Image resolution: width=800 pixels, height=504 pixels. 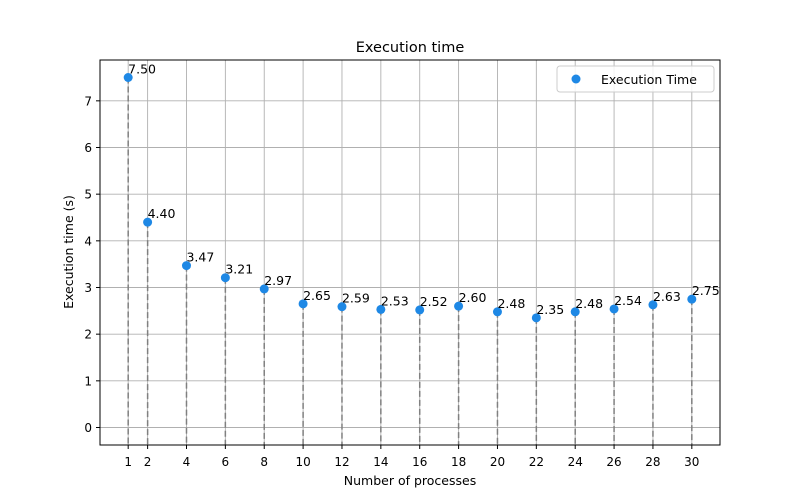 What do you see at coordinates (550, 309) in the screenshot?
I see `data-label: 2.35` at bounding box center [550, 309].